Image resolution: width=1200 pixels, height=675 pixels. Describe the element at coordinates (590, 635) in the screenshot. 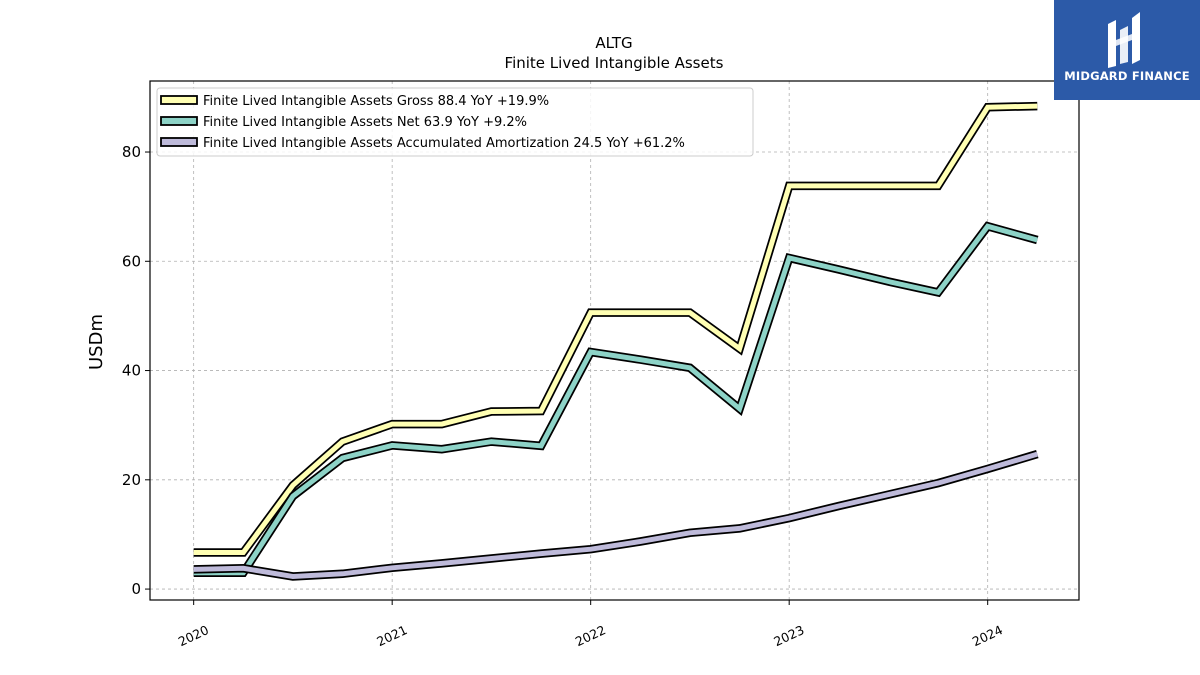

I see `x-tick-label: 2022` at that location.